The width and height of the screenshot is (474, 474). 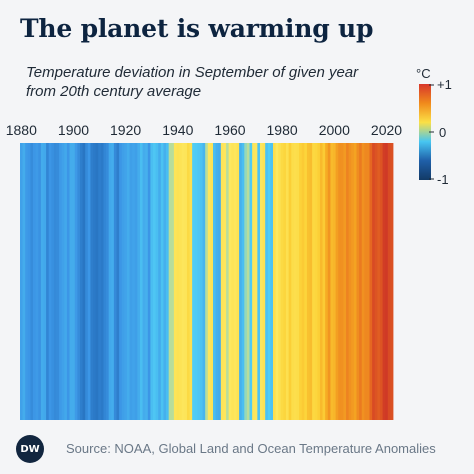 I want to click on stripe-1935, so click(x=165, y=281).